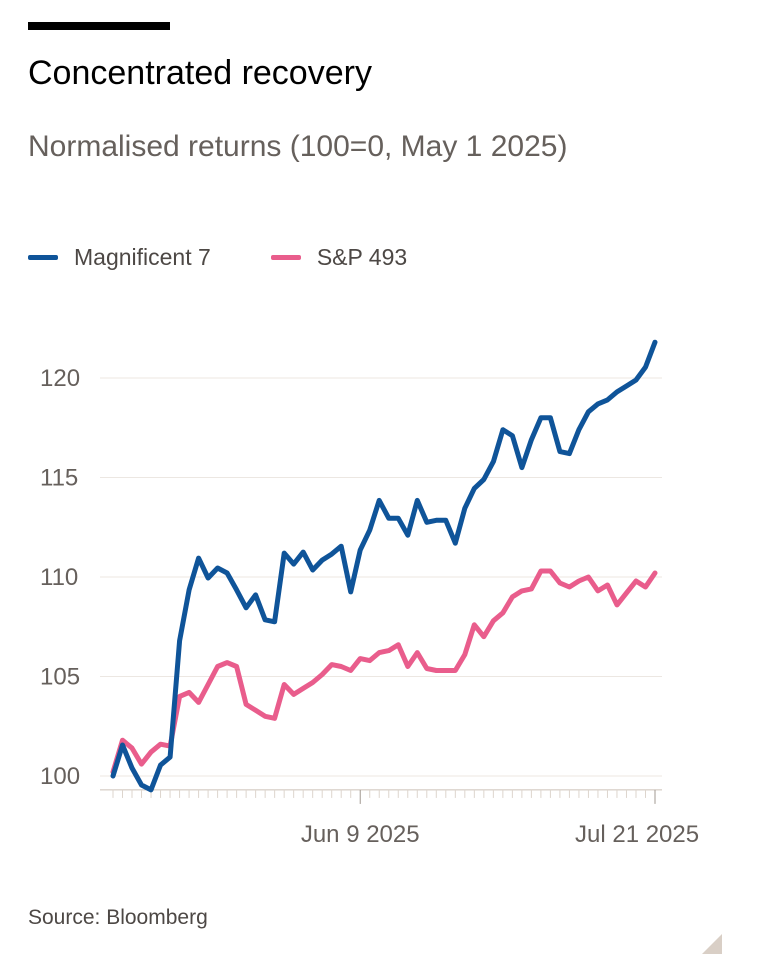  What do you see at coordinates (60, 776) in the screenshot?
I see `y-tick-label: 100` at bounding box center [60, 776].